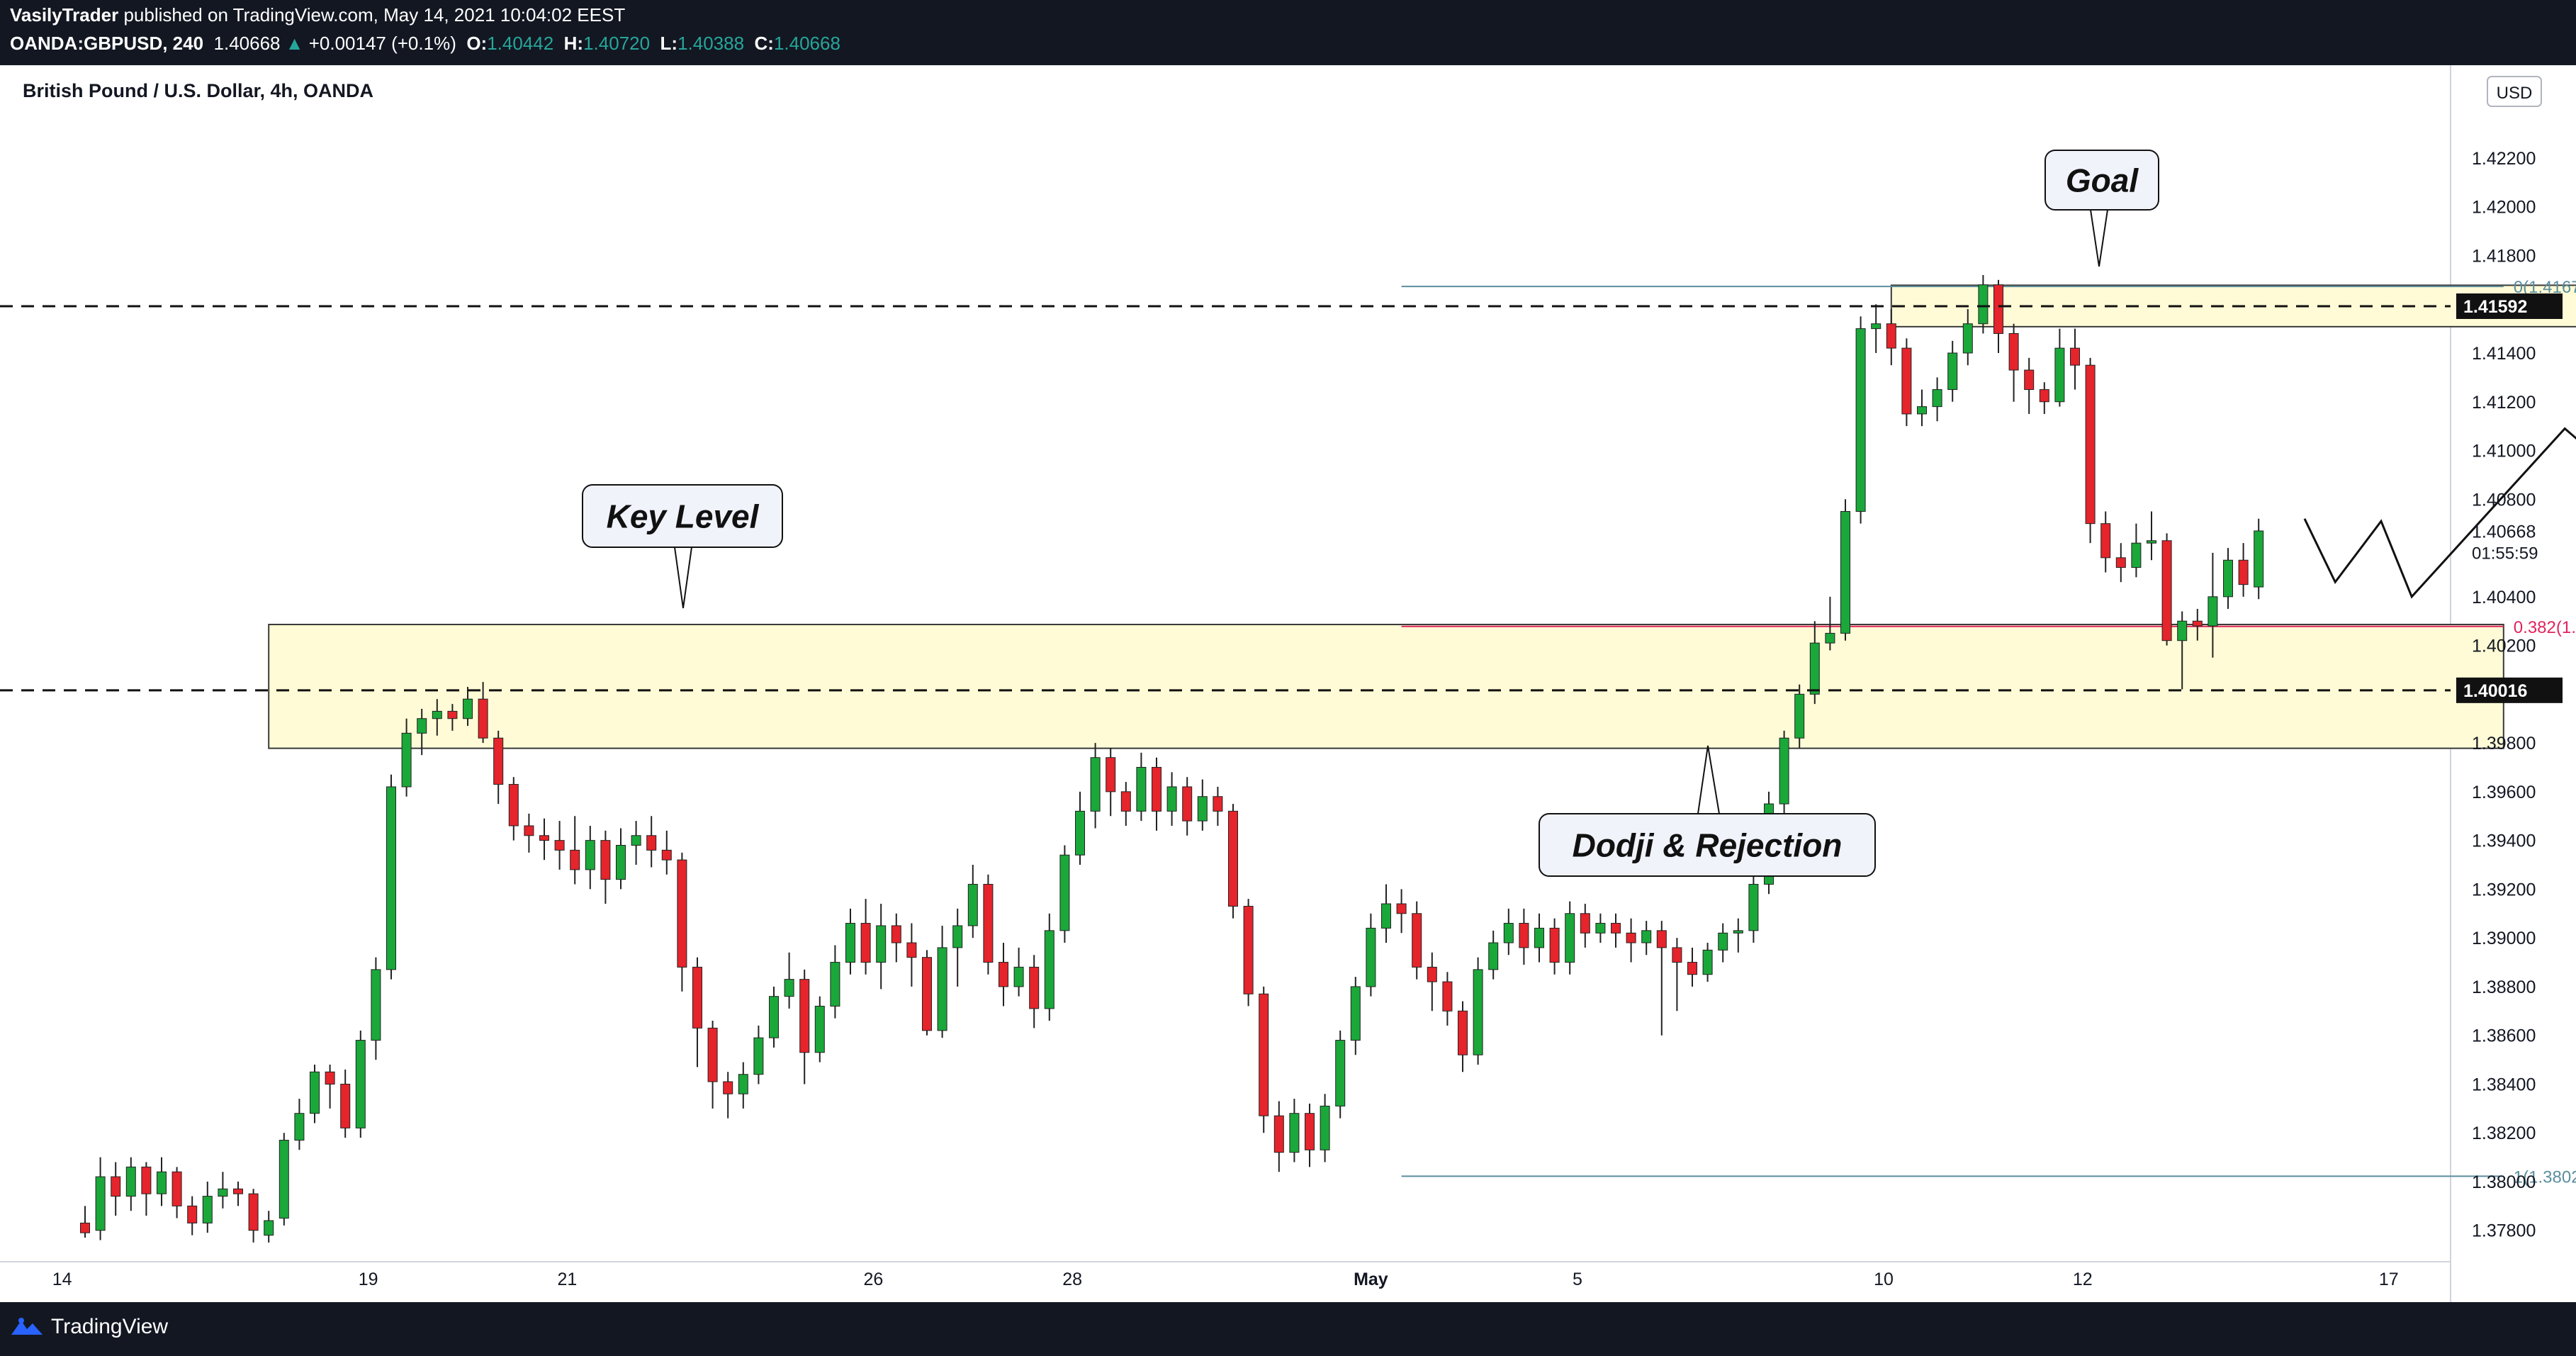 The width and height of the screenshot is (2576, 1356). I want to click on countdown-label: 01:55:59, so click(2505, 554).